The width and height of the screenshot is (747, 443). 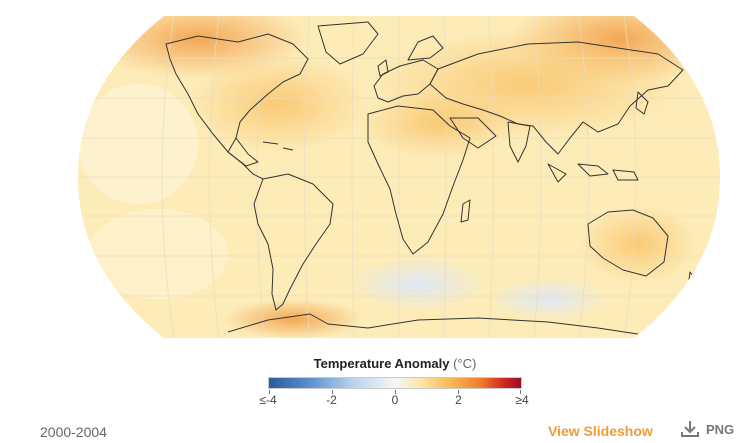 What do you see at coordinates (465, 363) in the screenshot?
I see `legend-unit: (°C)` at bounding box center [465, 363].